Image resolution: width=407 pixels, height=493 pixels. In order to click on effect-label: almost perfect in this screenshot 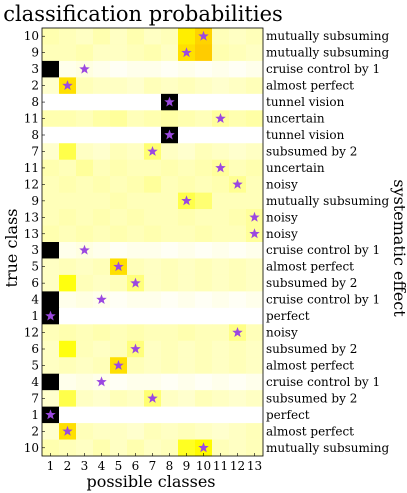, I will do `click(310, 267)`.